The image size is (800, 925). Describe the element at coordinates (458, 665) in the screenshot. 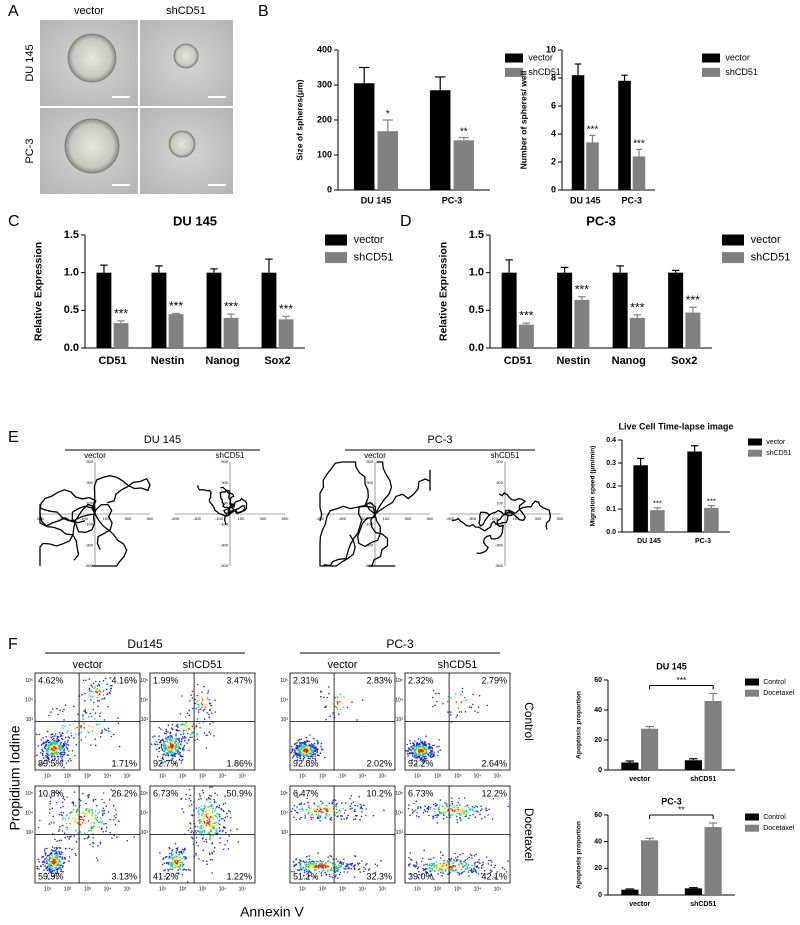

I see `plot-label: shCD51` at that location.